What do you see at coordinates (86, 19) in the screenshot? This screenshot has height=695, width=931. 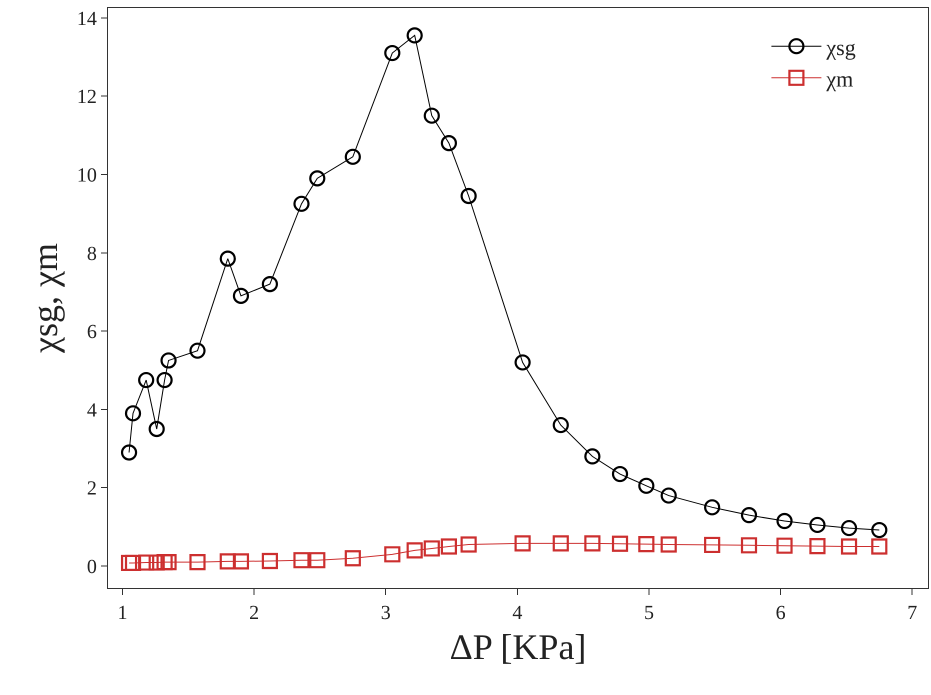 I see `y-tick-label: 14` at bounding box center [86, 19].